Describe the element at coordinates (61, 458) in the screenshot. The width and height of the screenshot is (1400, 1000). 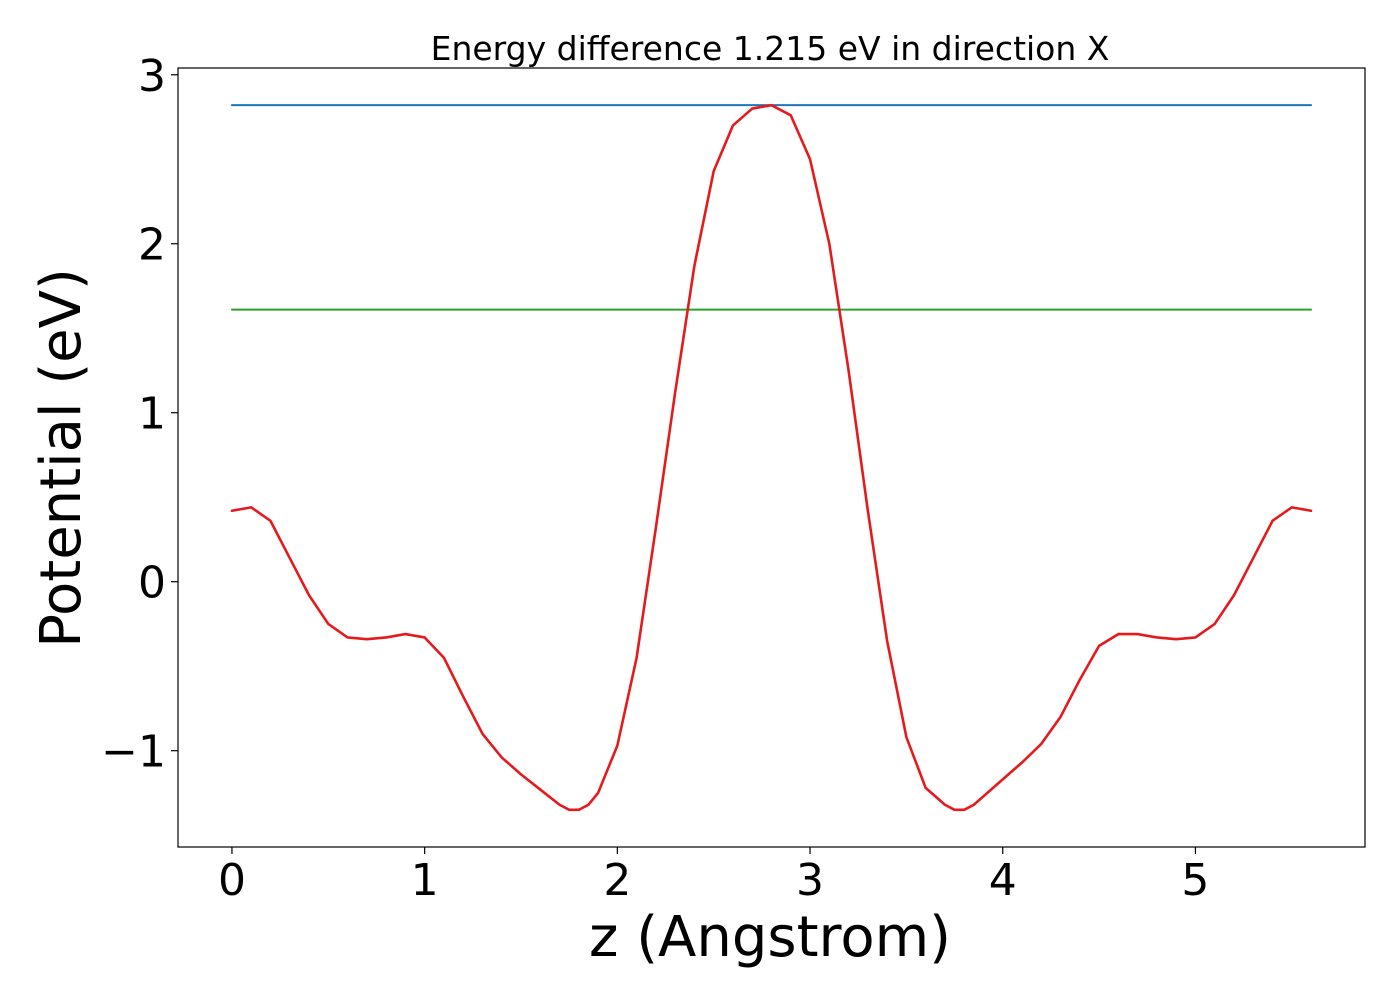
I see `y-axis-label: Potential (eV)` at that location.